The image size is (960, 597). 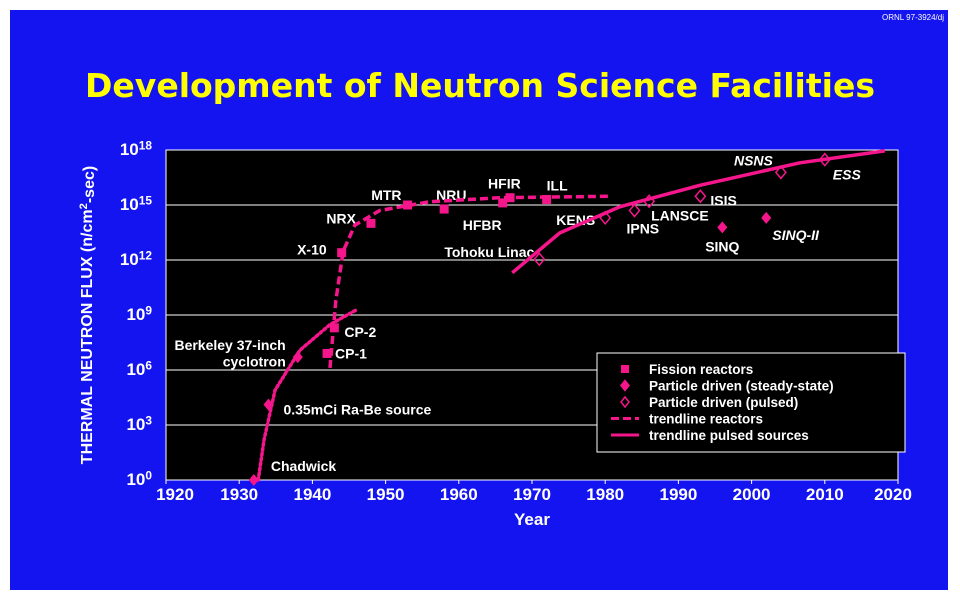 What do you see at coordinates (239, 494) in the screenshot?
I see `x-tick-label: 1930` at bounding box center [239, 494].